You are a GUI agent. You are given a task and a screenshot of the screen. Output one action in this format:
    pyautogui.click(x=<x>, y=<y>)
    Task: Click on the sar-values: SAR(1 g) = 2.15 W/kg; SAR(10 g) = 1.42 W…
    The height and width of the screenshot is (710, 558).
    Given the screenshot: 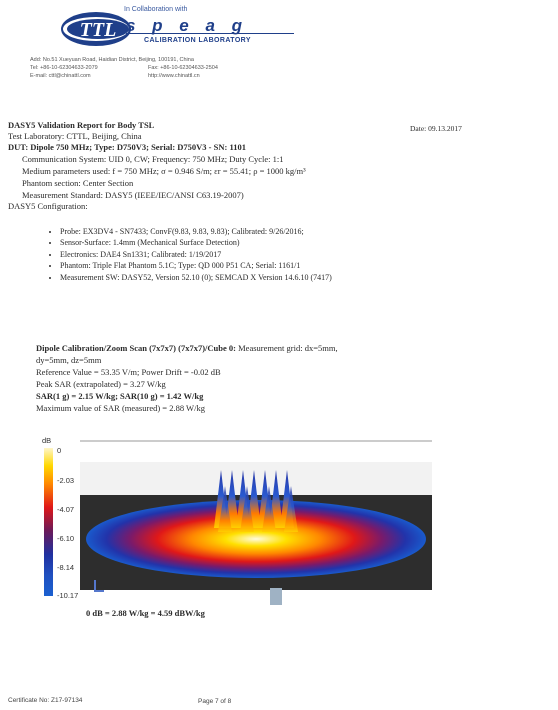 What is the action you would take?
    pyautogui.click(x=120, y=396)
    